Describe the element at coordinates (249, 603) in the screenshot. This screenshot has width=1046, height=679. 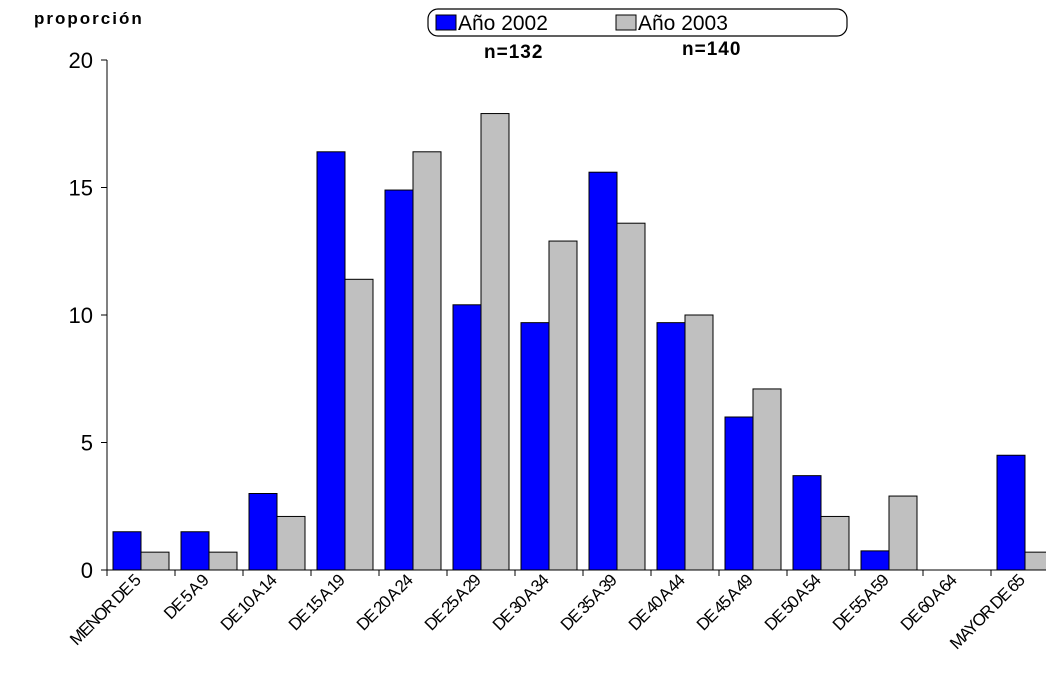
I see `x-tick-label: DE 10 A 14` at that location.